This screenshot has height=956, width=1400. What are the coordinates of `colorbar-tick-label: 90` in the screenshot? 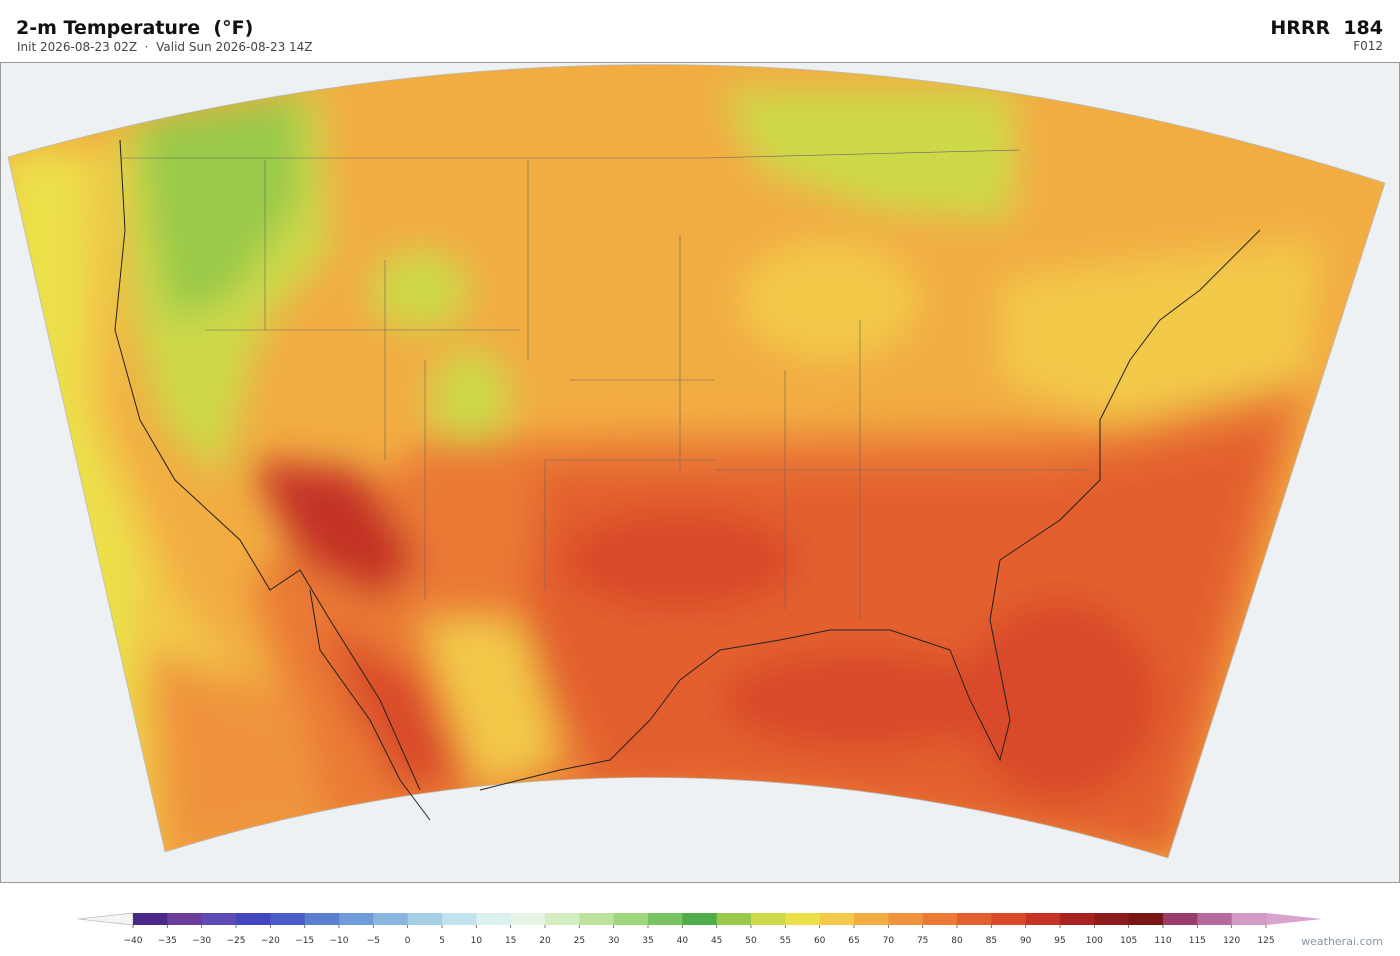 It's located at (1026, 941).